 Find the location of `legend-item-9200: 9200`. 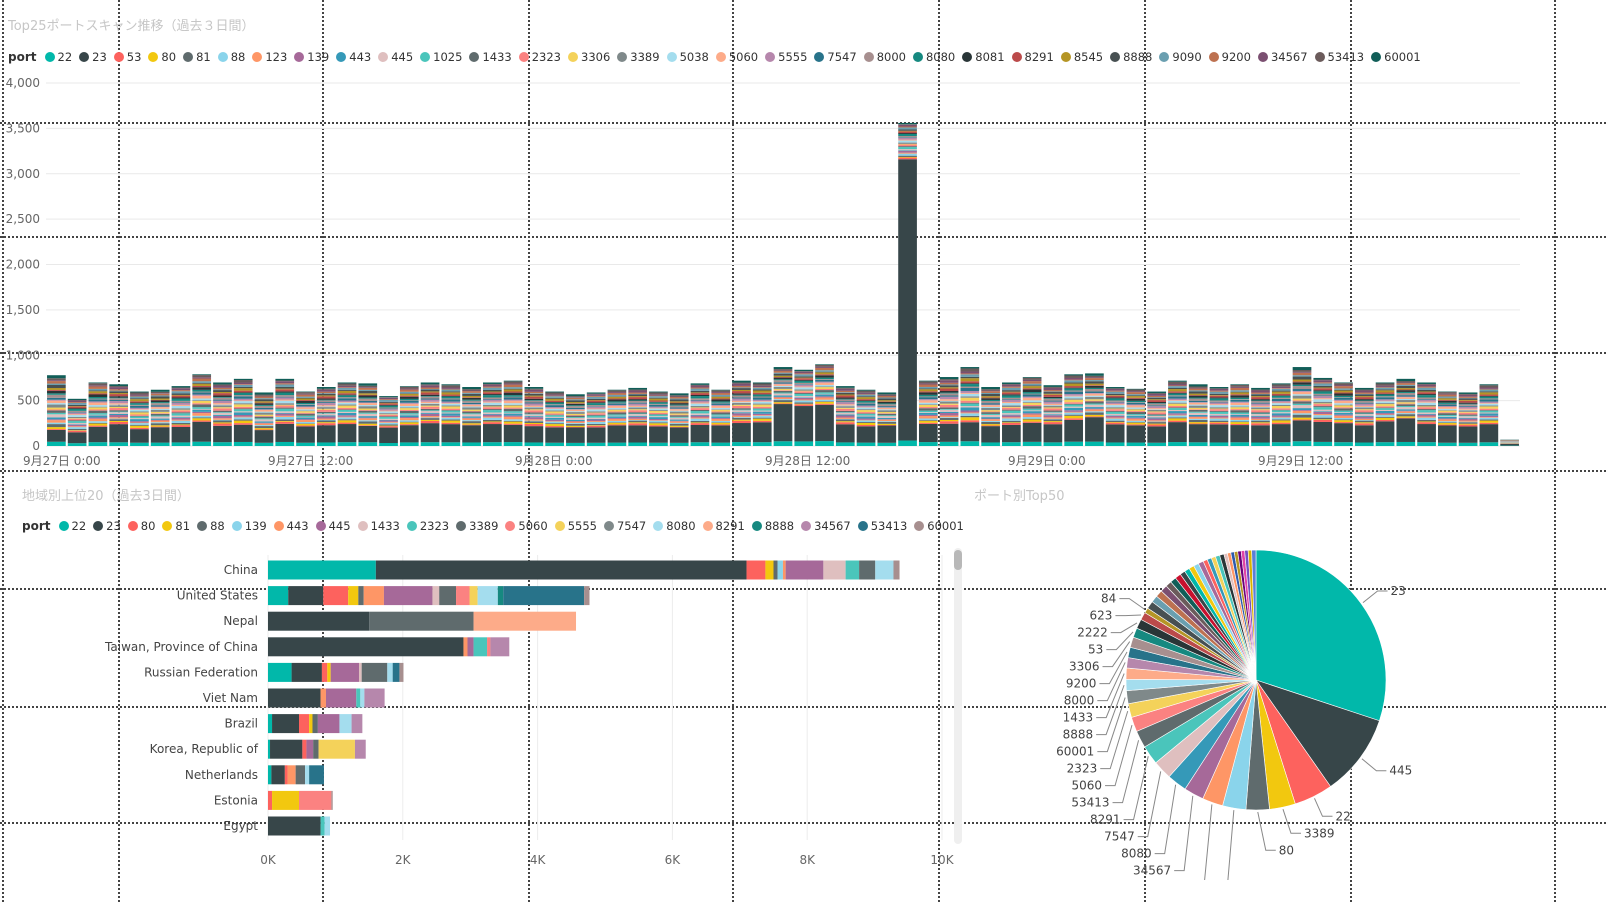

legend-item-9200: 9200 is located at coordinates (1229, 57).